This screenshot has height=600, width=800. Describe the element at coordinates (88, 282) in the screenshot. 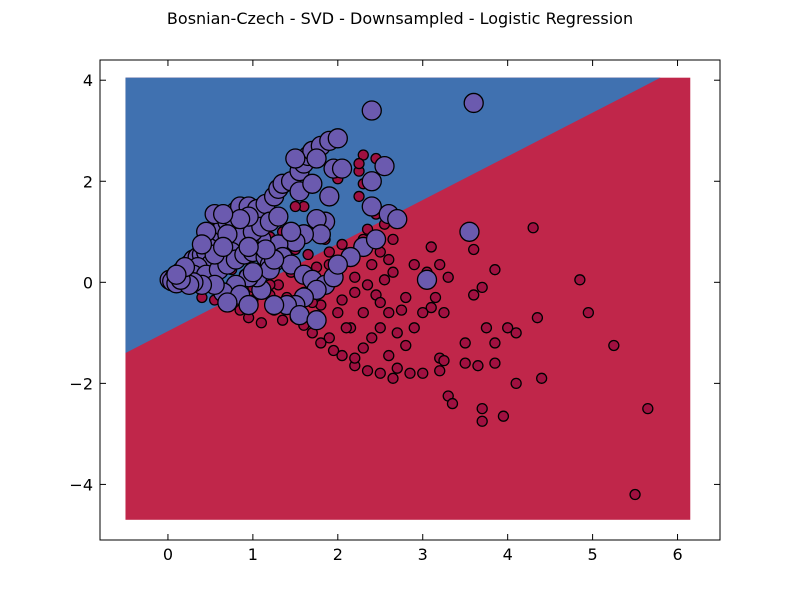

I see `y-tick-label: 0` at that location.